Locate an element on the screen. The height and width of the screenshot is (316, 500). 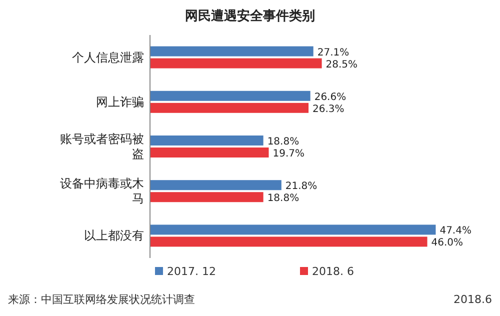
data-label: 21.8% is located at coordinates (301, 186).